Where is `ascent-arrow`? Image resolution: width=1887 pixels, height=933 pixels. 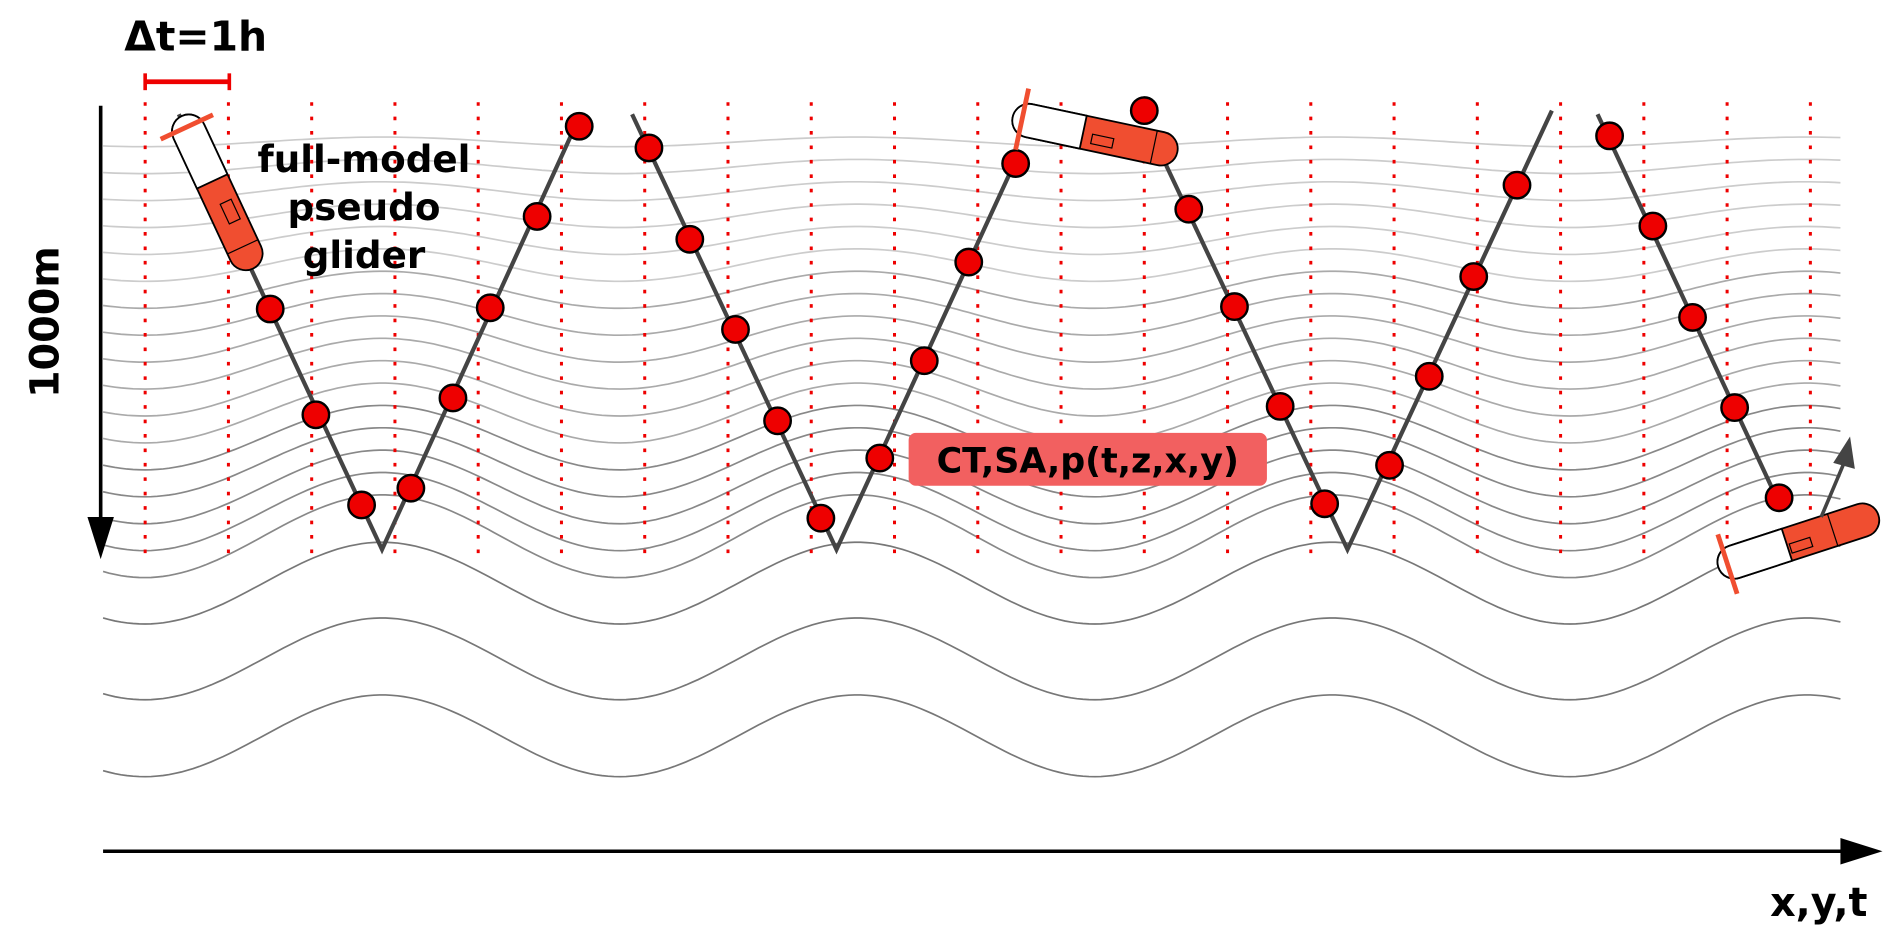
ascent-arrow is located at coordinates (1832, 490).